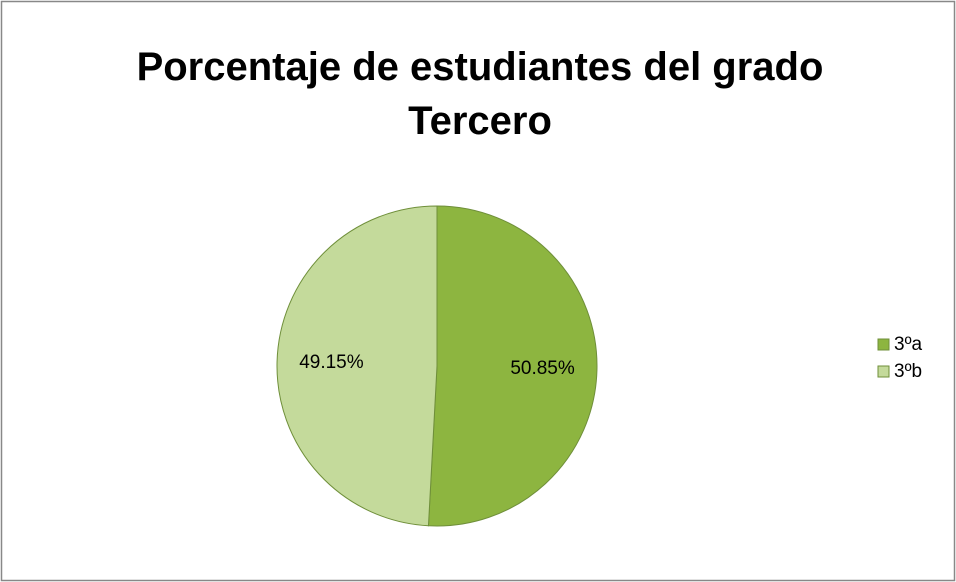 The image size is (956, 582). Describe the element at coordinates (908, 344) in the screenshot. I see `legend-label: 3ºa` at that location.